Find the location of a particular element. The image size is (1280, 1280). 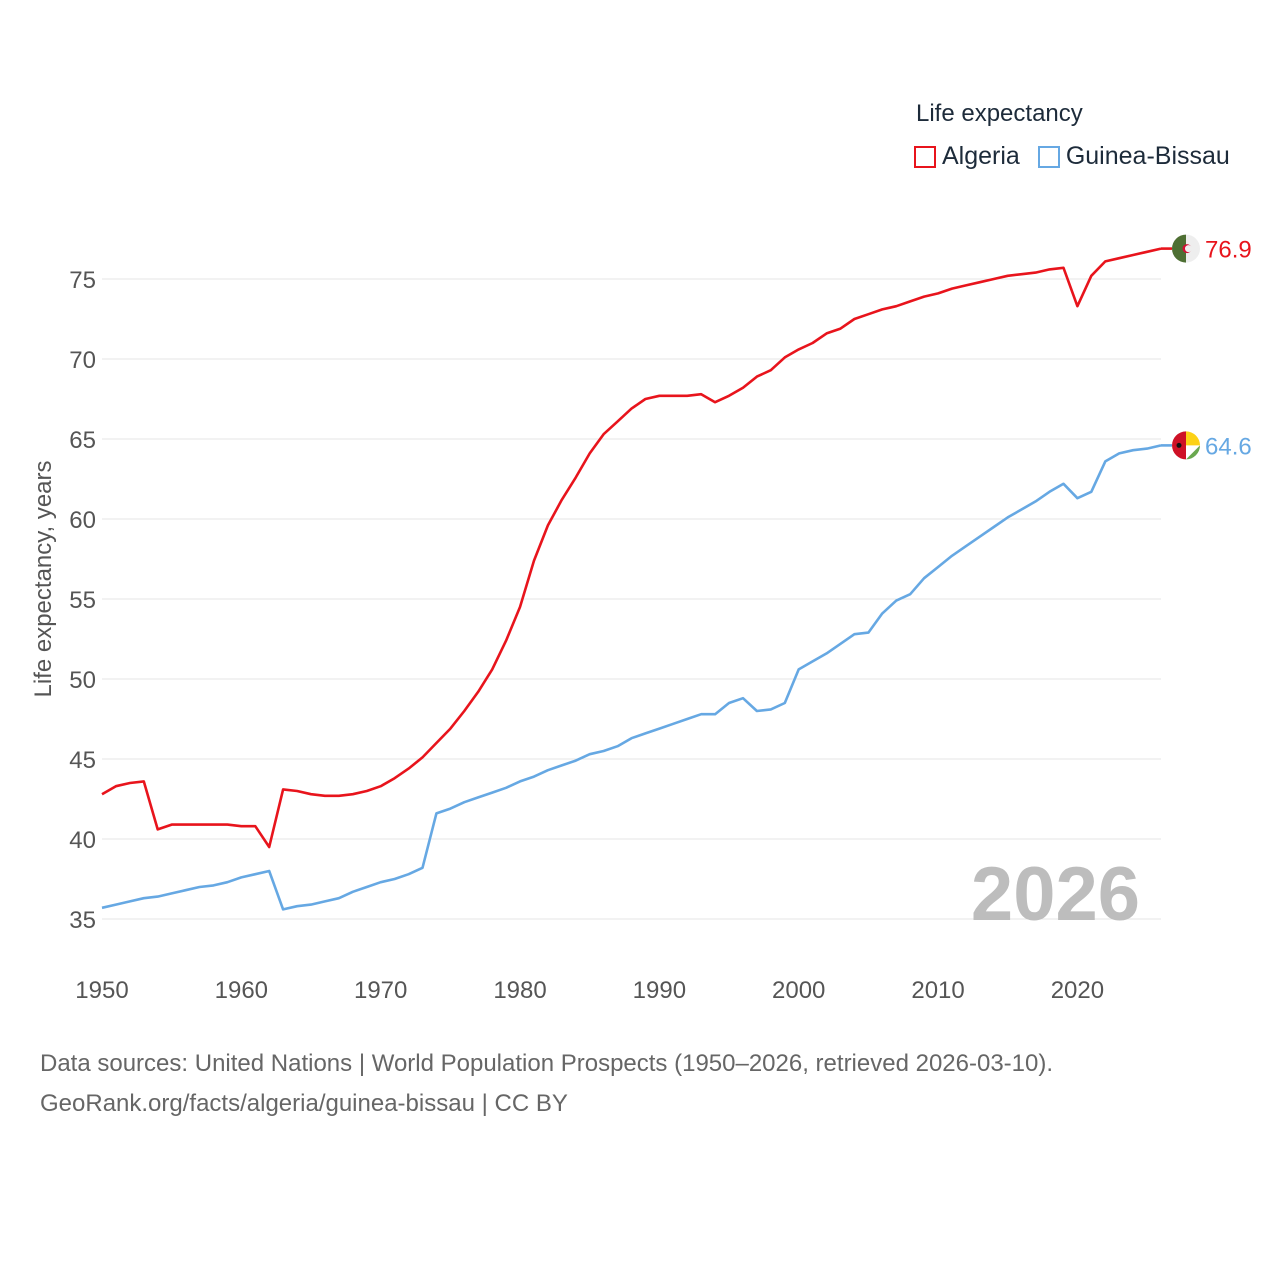

legend-swatch-guinea-bissau is located at coordinates (1048, 156).